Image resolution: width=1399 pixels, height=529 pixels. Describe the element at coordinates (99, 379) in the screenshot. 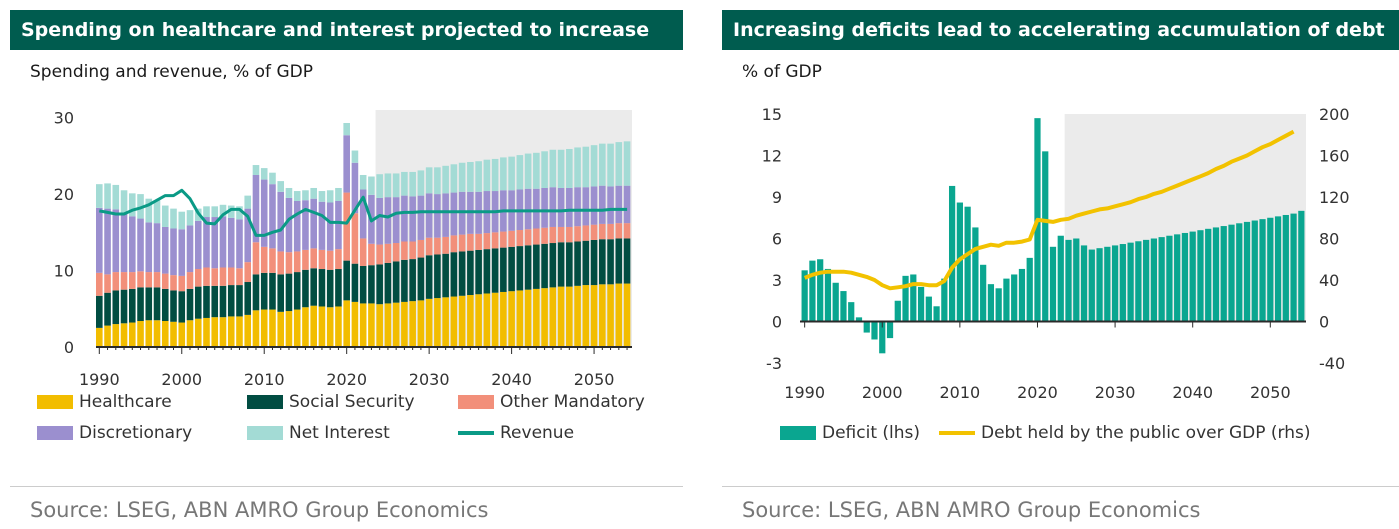

I see `x-tick-label: 1990` at that location.